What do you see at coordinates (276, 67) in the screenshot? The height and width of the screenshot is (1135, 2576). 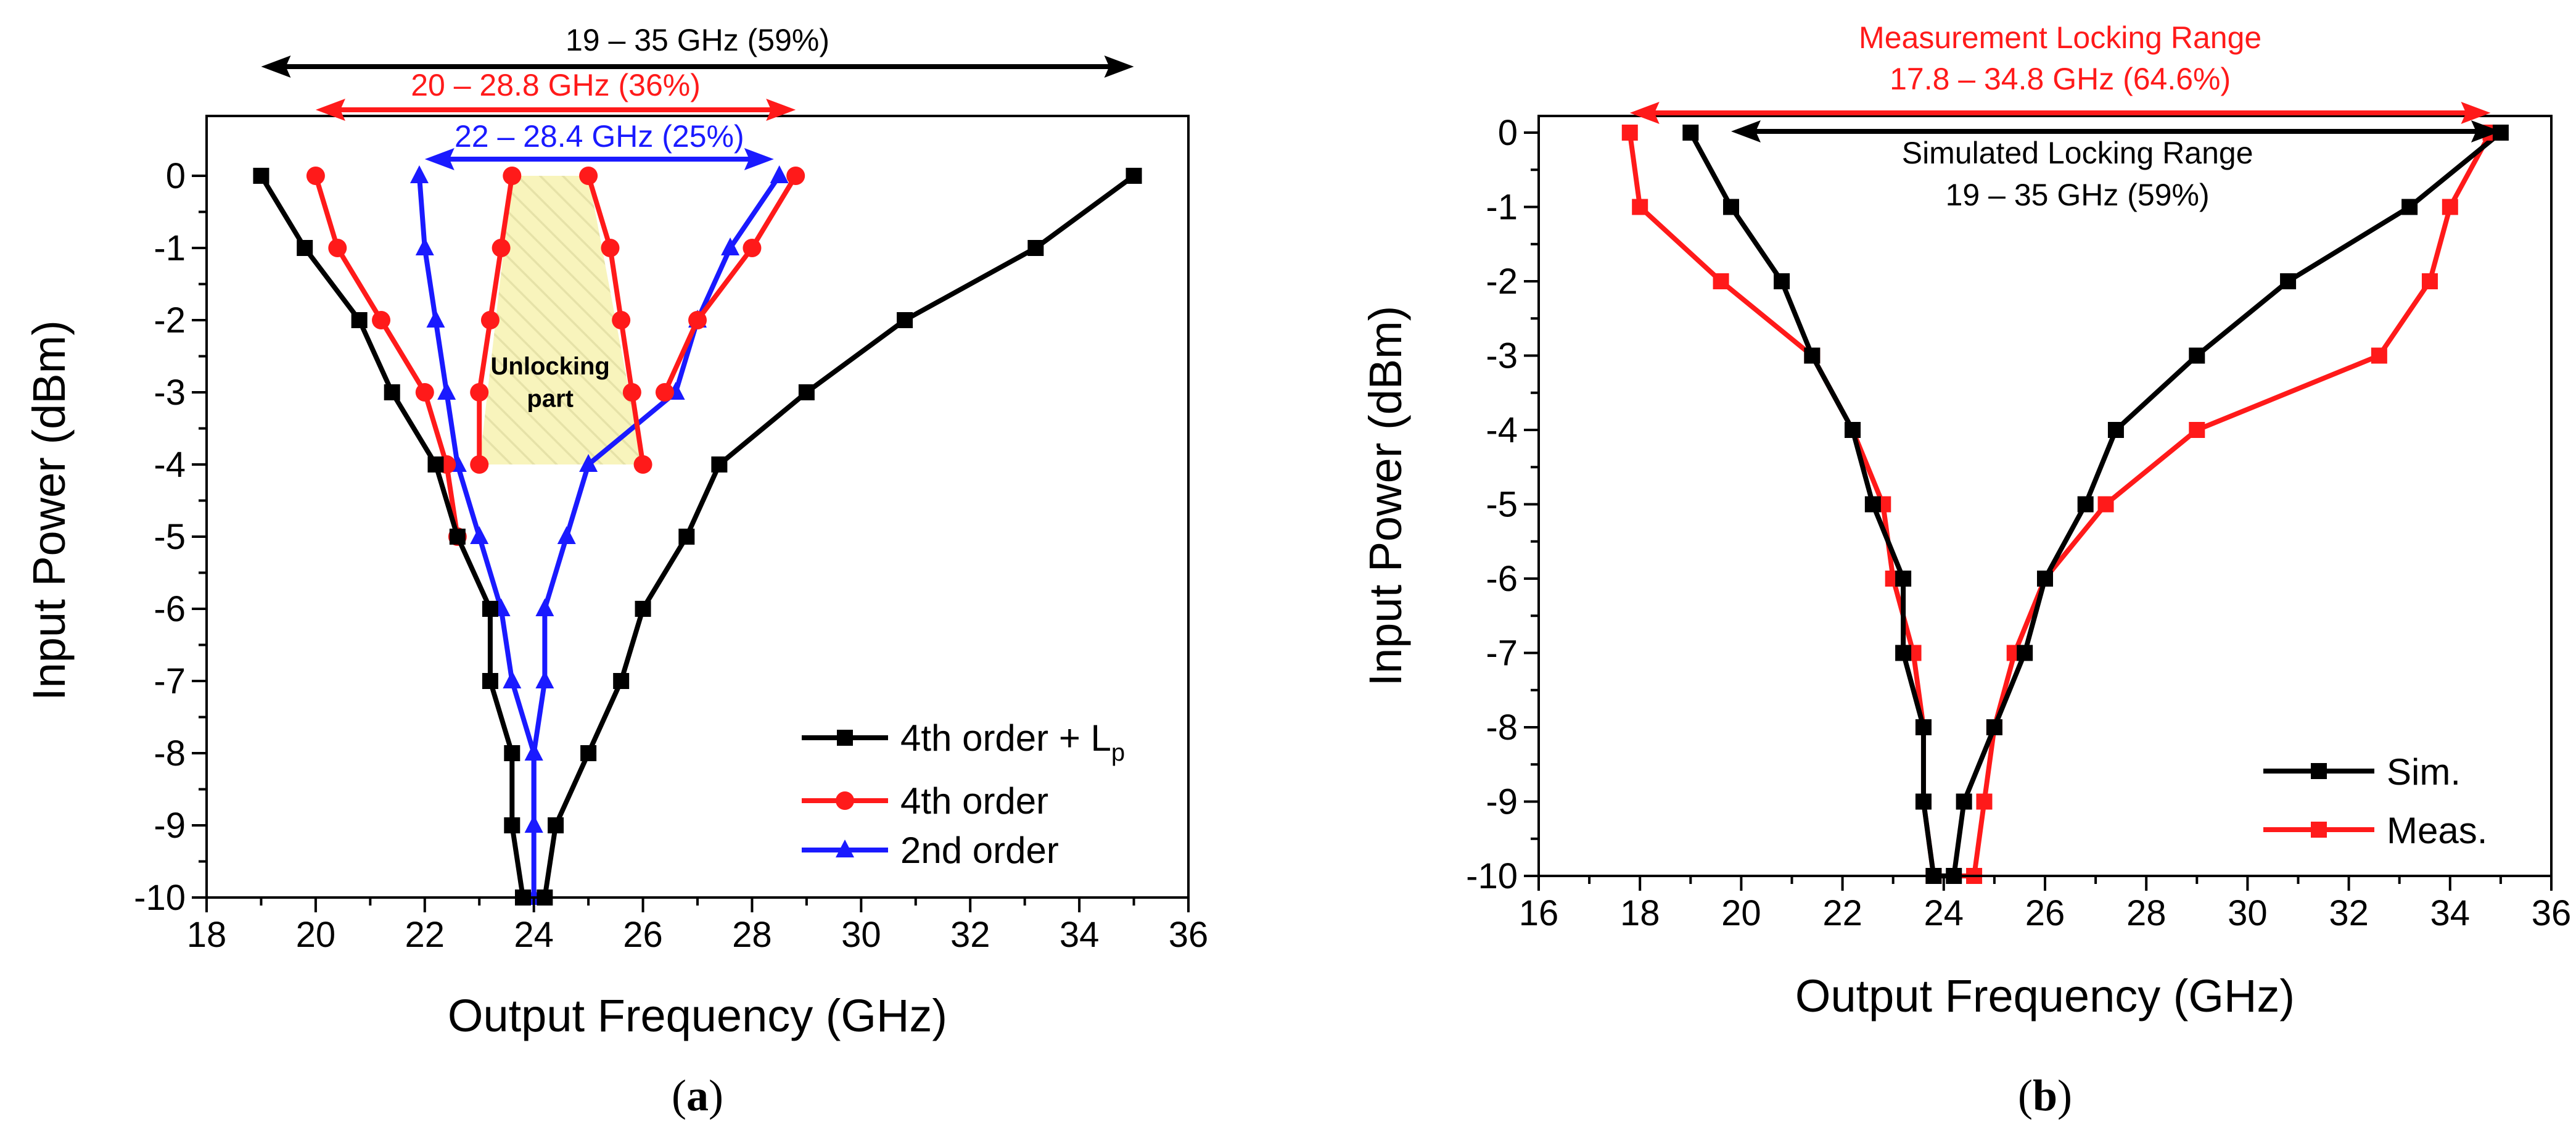 I see `range-arrow-0-head-left` at bounding box center [276, 67].